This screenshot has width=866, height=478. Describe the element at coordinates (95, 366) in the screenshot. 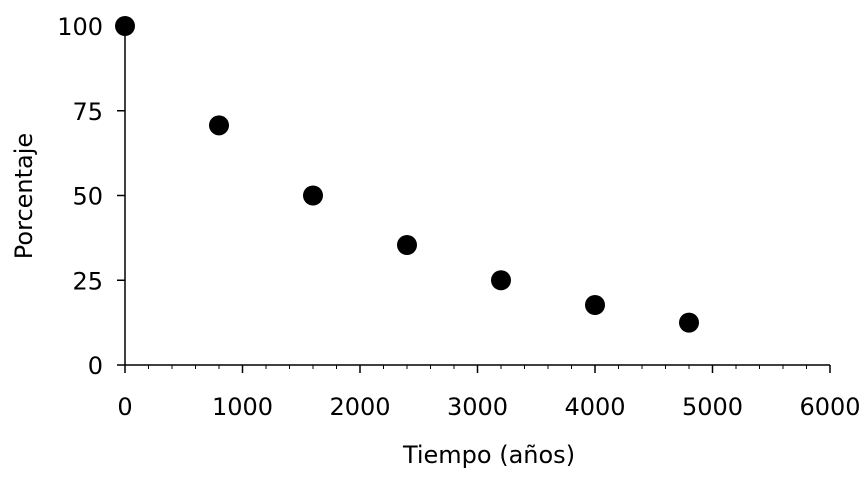

I see `y-tick-label: 0` at that location.